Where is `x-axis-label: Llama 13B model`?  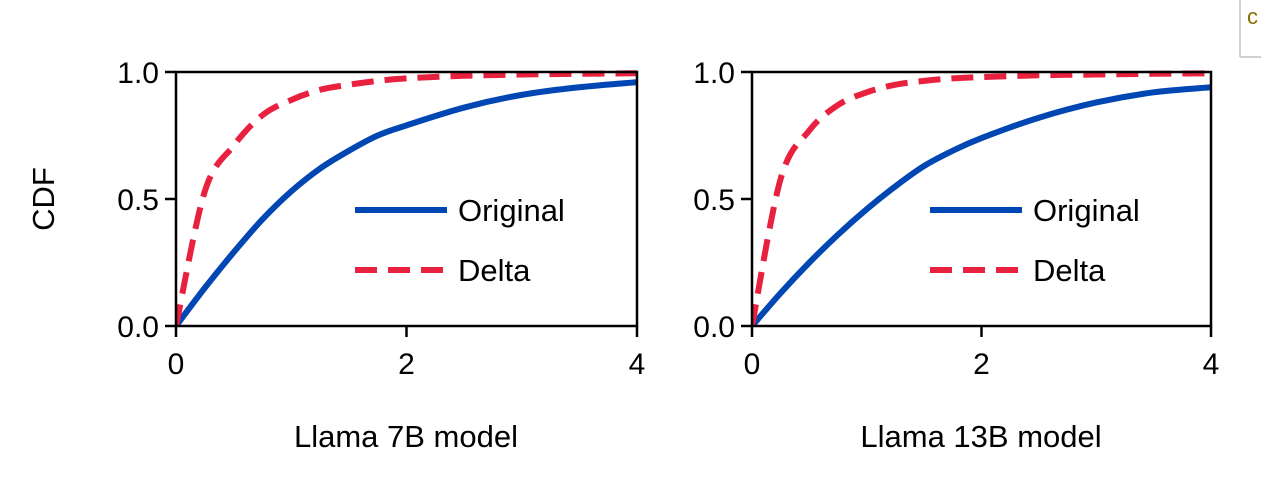 x-axis-label: Llama 13B model is located at coordinates (980, 436).